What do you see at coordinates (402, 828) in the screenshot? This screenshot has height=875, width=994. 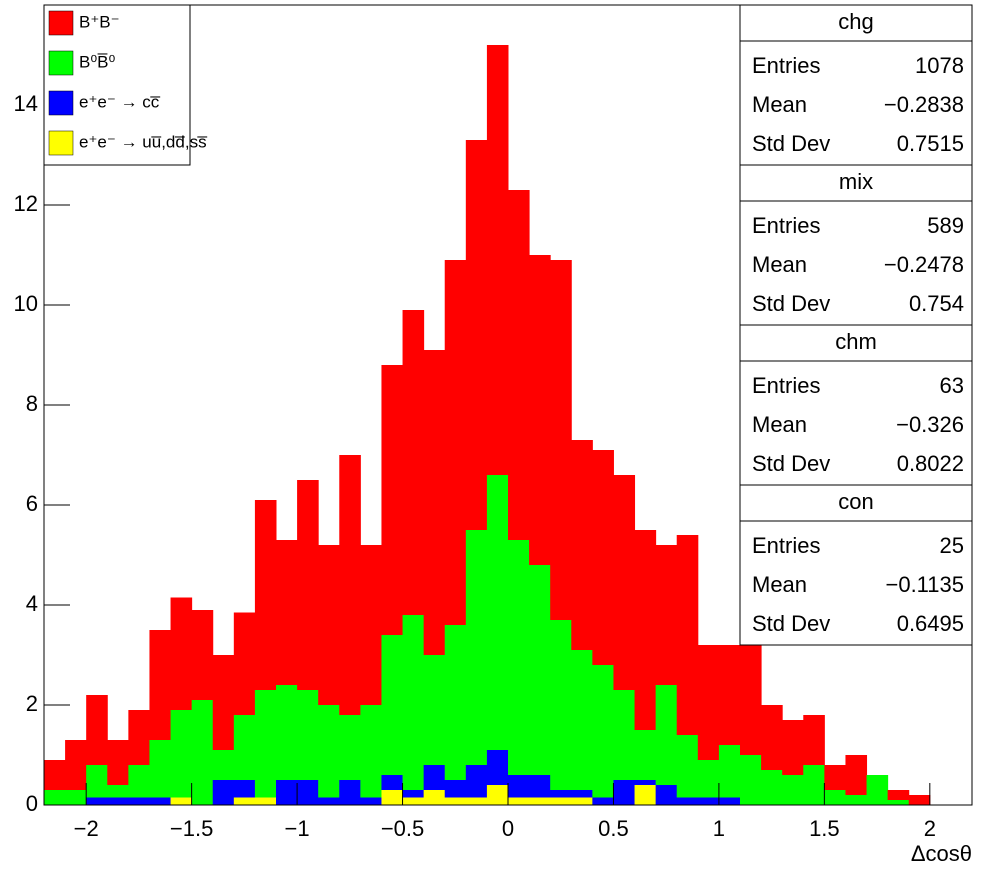 I see `x-tick-label: −0.5` at bounding box center [402, 828].